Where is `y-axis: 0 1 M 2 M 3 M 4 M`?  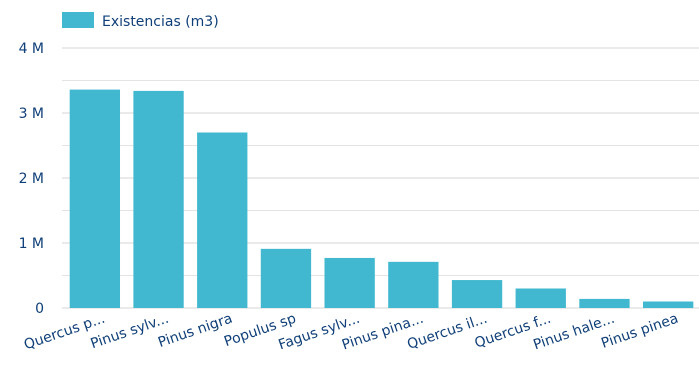 y-axis: 0 1 M 2 M 3 M 4 M is located at coordinates (31, 179).